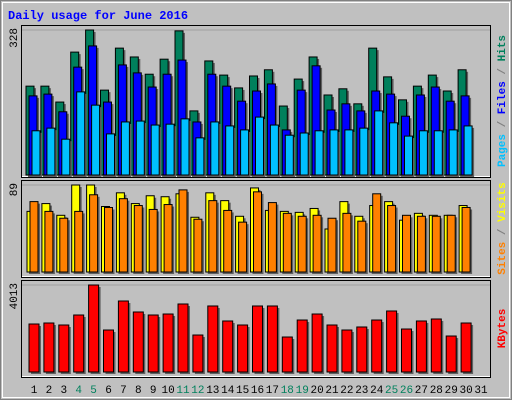  Describe the element at coordinates (257, 391) in the screenshot. I see `x-tick-label: 16` at that location.